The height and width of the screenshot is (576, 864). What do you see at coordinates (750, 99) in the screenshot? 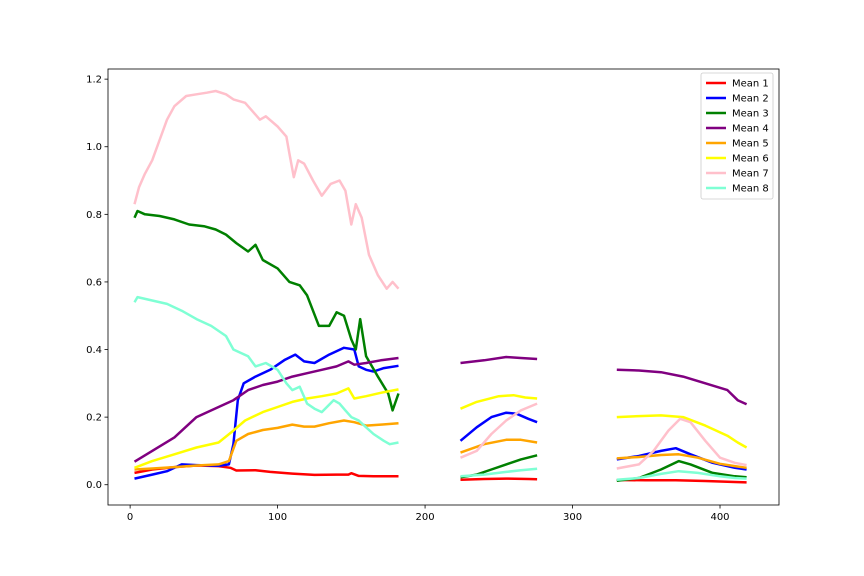
I see `legend-label-mean-2: Mean 2` at bounding box center [750, 99].